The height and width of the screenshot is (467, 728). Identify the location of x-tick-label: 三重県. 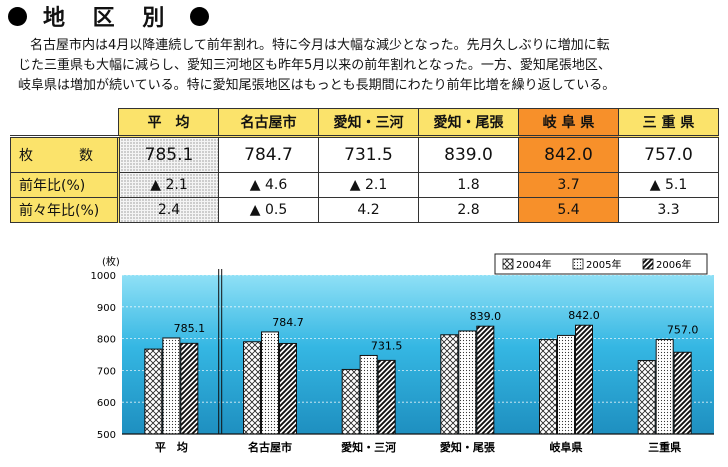
(664, 447).